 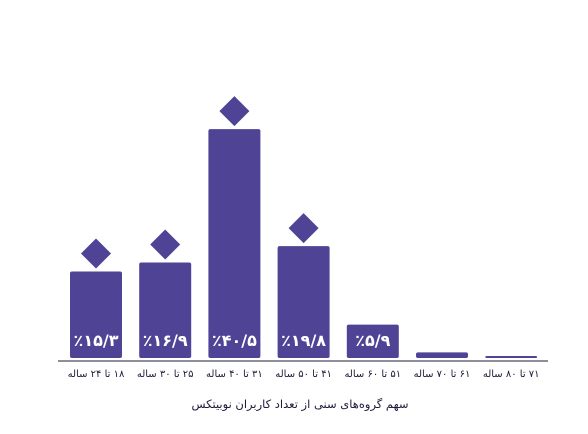 What do you see at coordinates (96, 374) in the screenshot?
I see `x-tick-label-1: ۱۸ تا ۲۴ ساله` at bounding box center [96, 374].